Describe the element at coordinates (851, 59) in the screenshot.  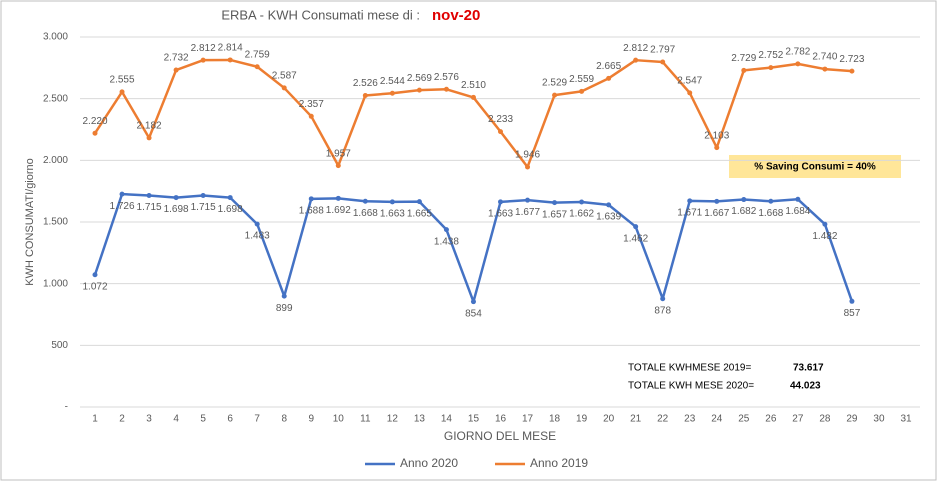
I see `data-label: 2.723` at that location.